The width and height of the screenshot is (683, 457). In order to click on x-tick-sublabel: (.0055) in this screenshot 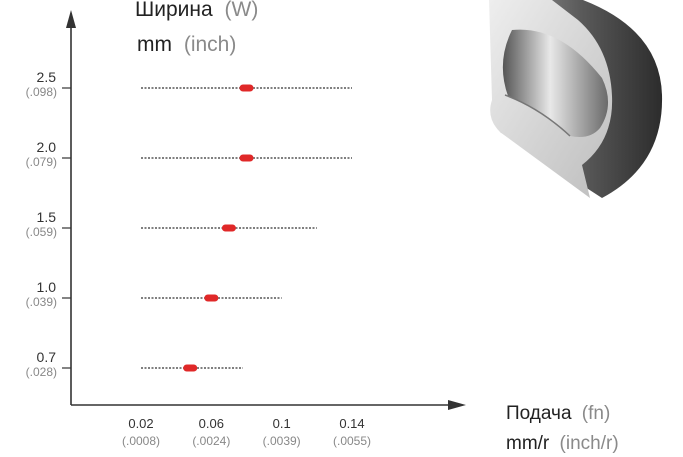, I will do `click(352, 441)`.